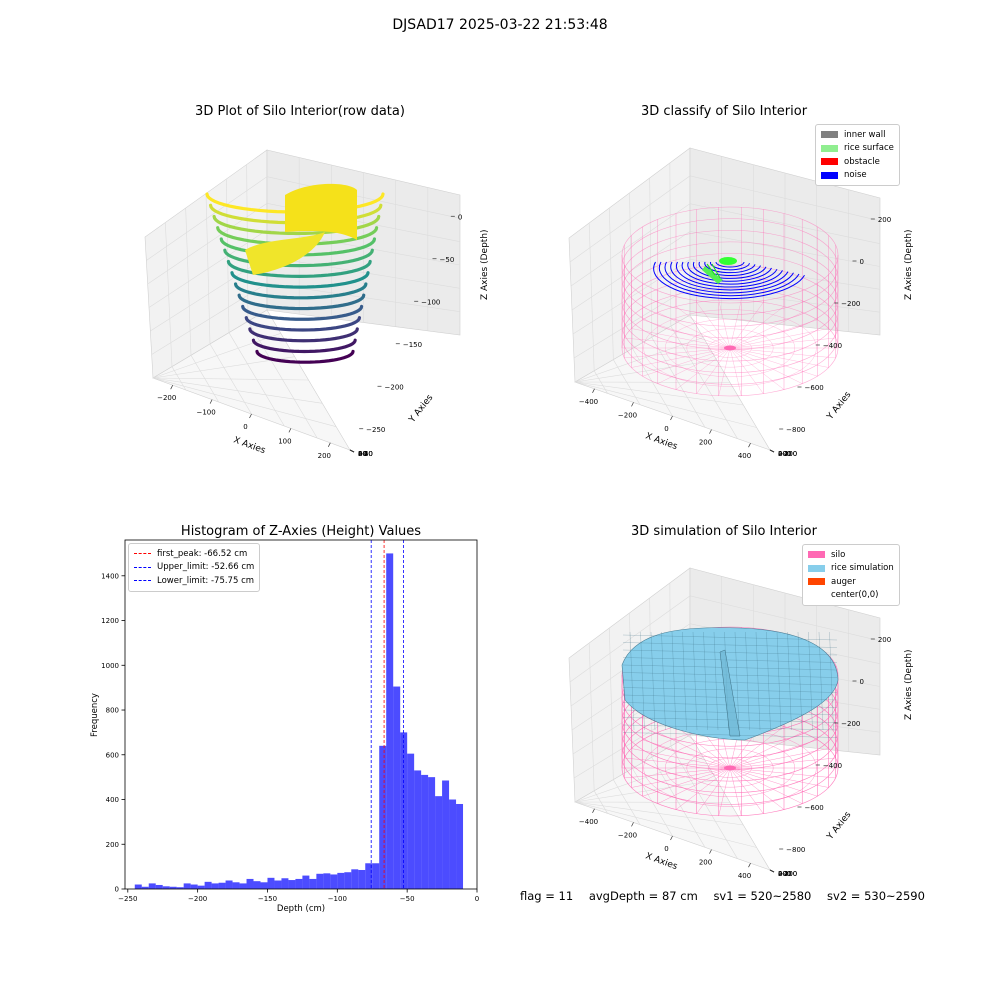  Describe the element at coordinates (205, 413) in the screenshot. I see `plot1-xtick: −100` at that location.